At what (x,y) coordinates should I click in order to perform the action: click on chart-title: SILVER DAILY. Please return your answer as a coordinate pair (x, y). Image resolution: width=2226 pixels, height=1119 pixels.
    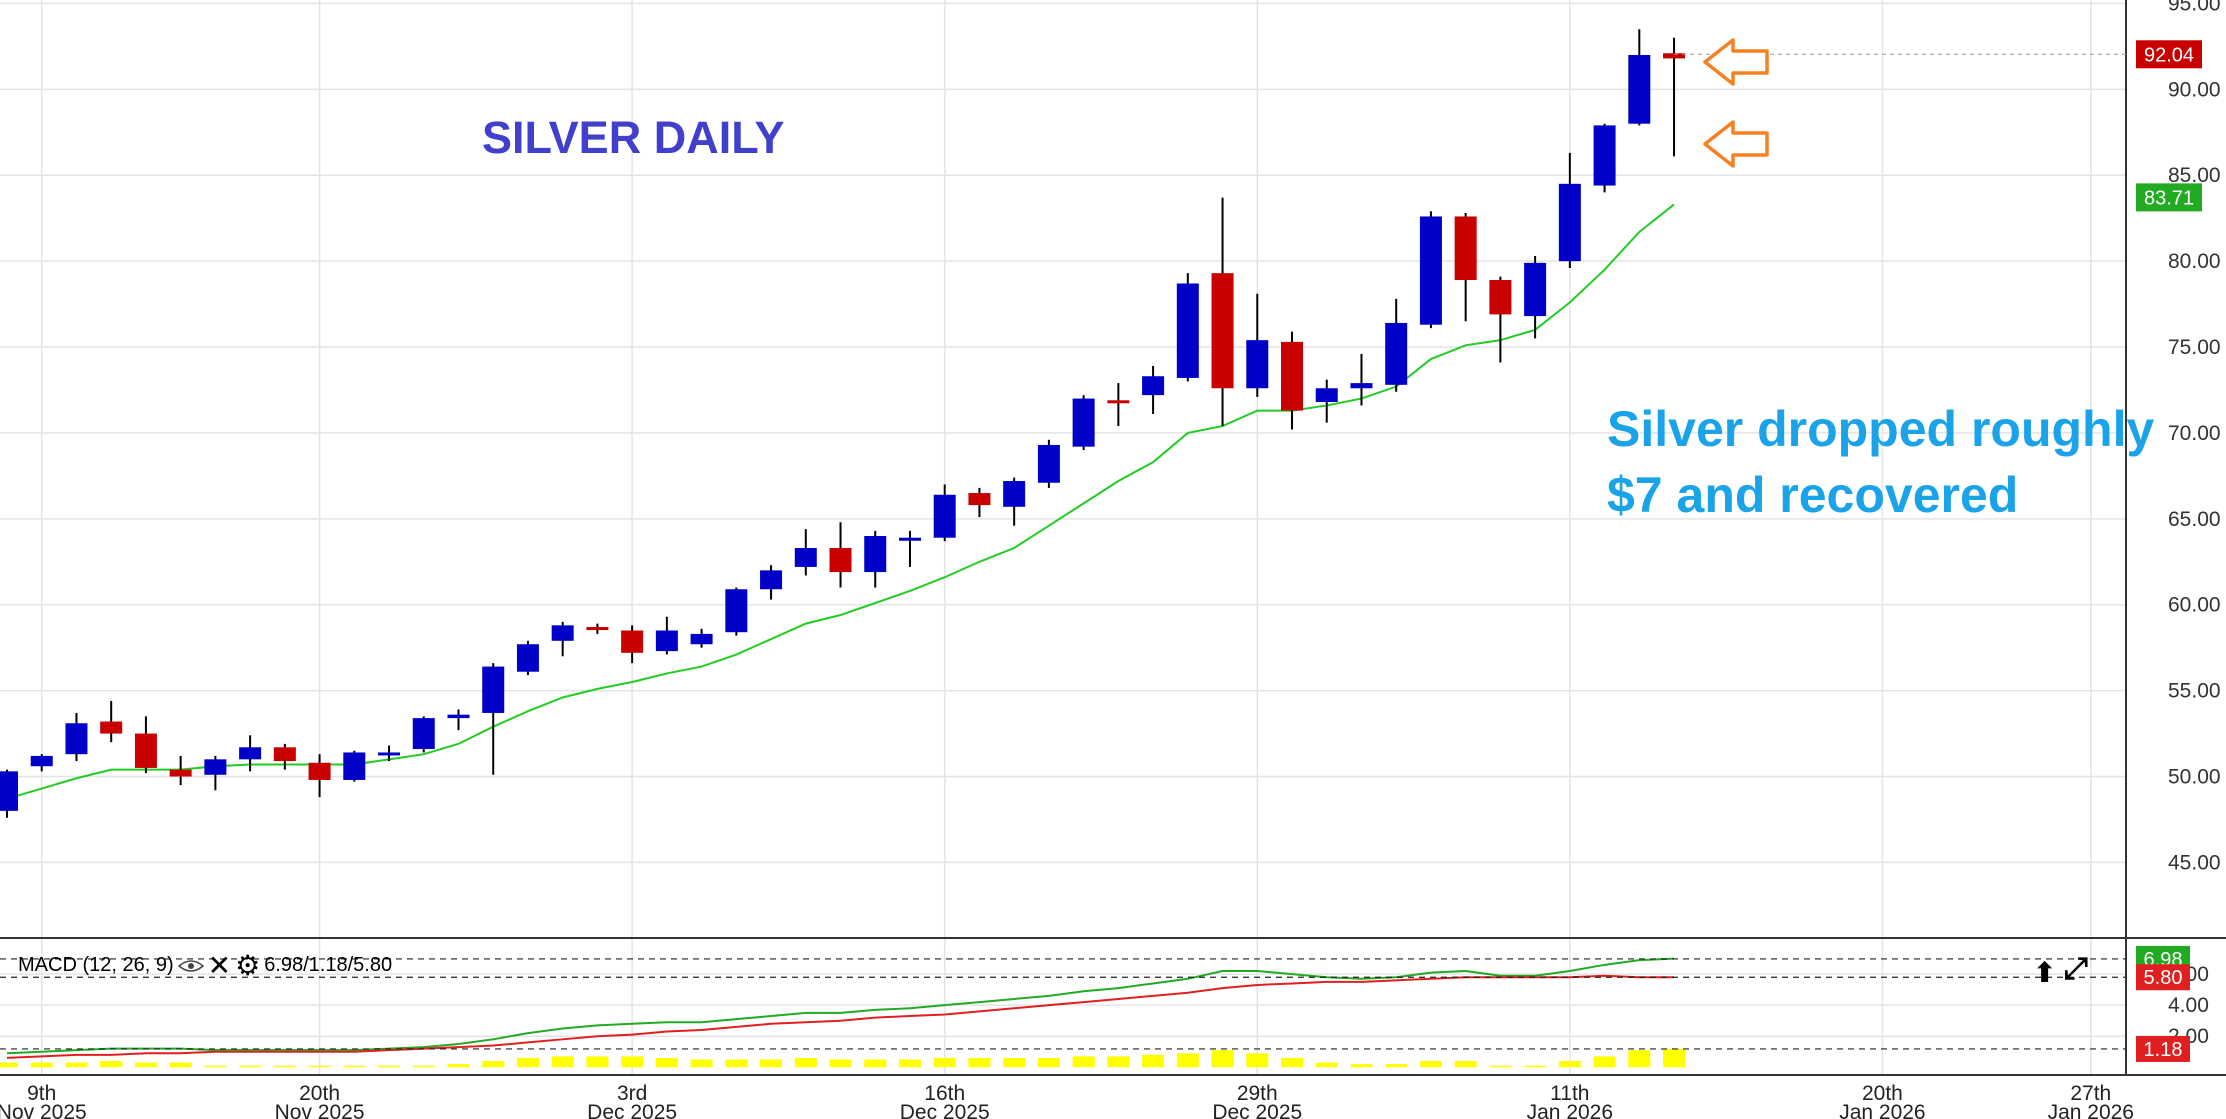
    Looking at the image, I should click on (633, 137).